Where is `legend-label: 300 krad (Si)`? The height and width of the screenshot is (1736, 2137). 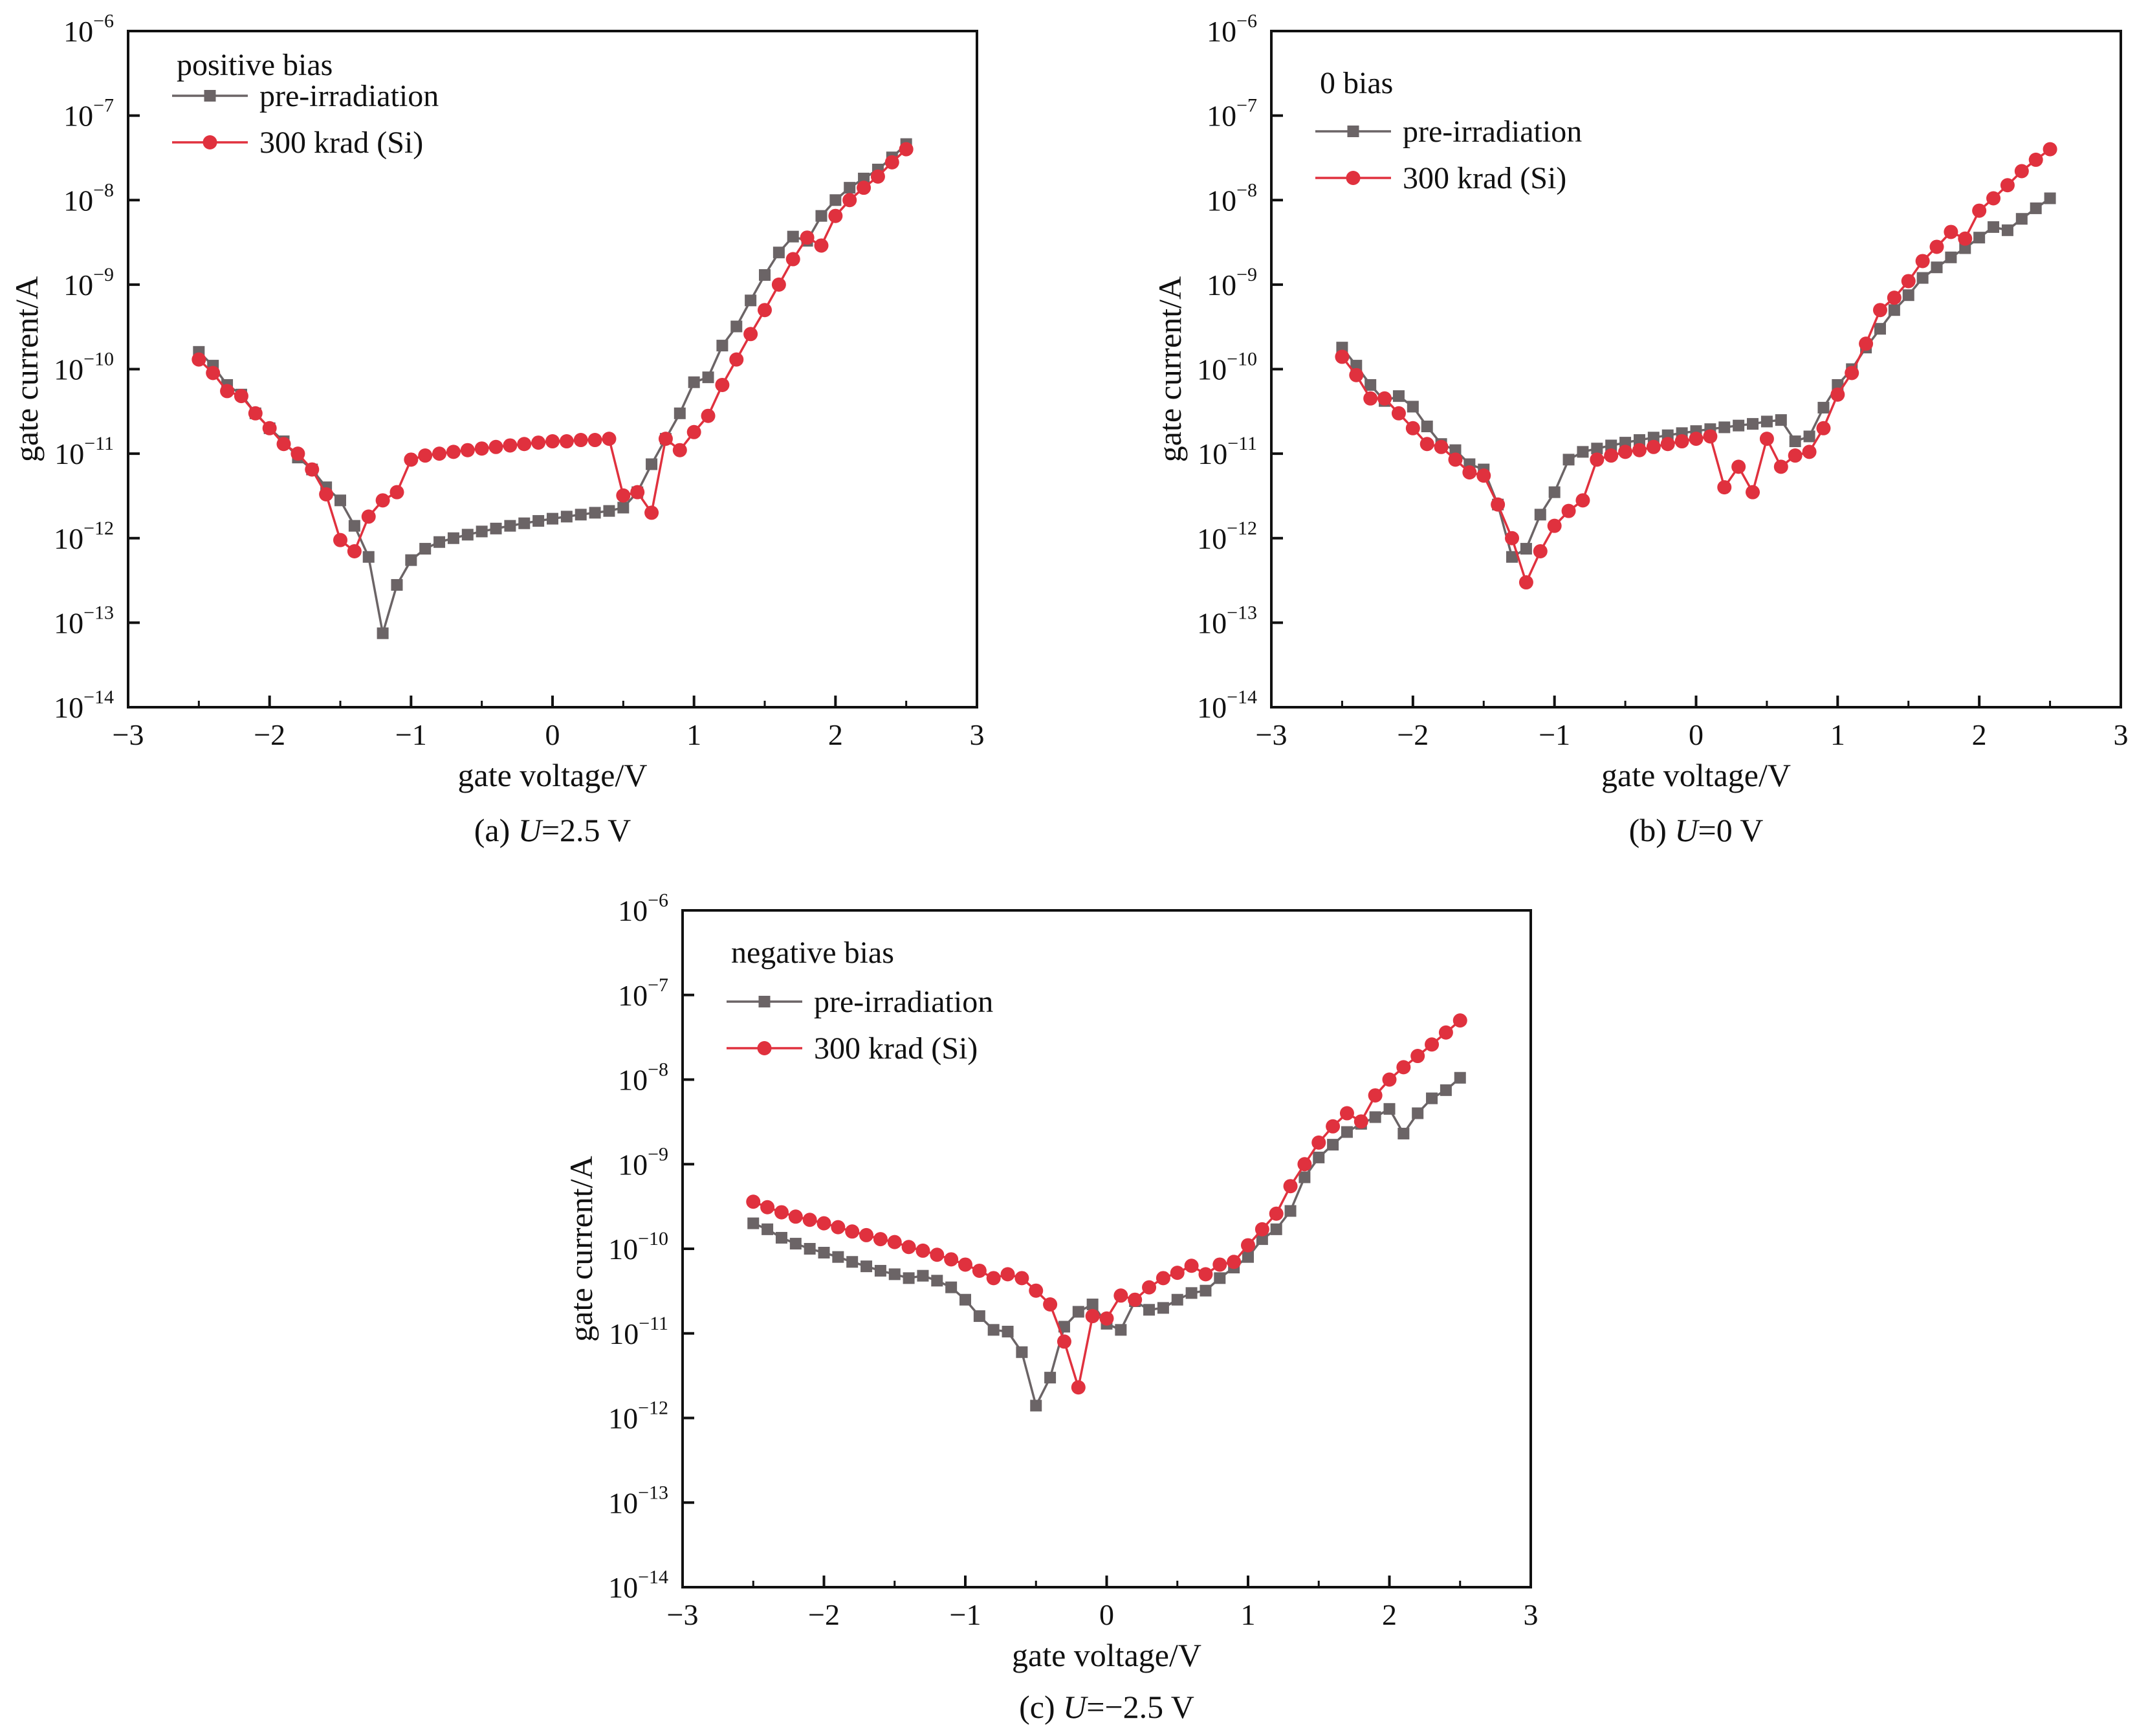
legend-label: 300 krad (Si) is located at coordinates (1484, 178).